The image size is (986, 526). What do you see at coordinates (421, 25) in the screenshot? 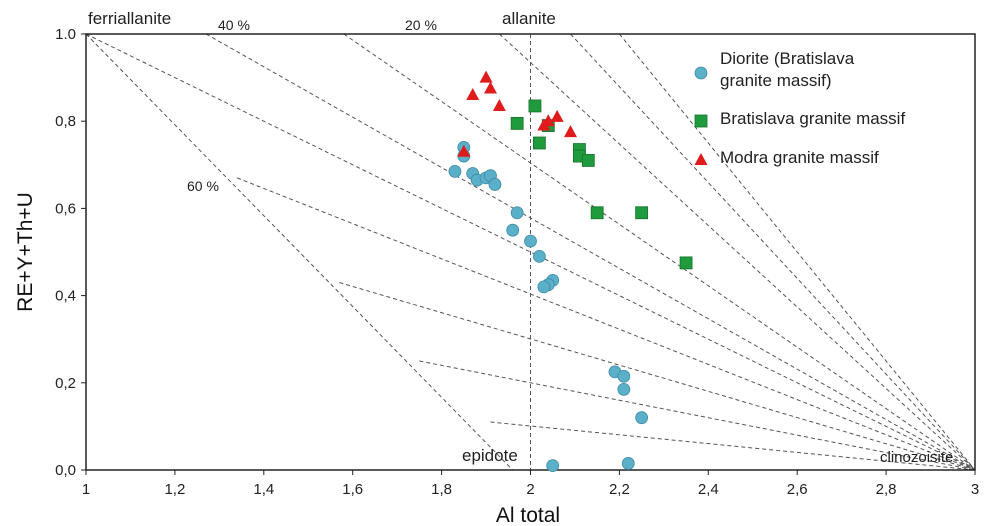
I see `annotation-20-percent: 20 %` at bounding box center [421, 25].